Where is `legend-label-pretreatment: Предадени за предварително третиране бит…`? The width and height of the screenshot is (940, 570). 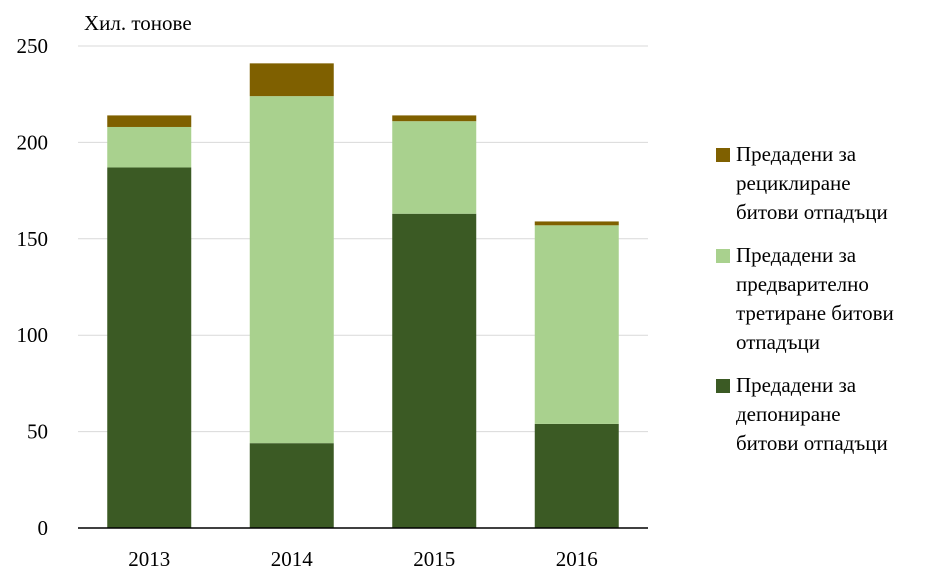
legend-label-pretreatment: Предадени за предварително третиране бит… is located at coordinates (815, 298).